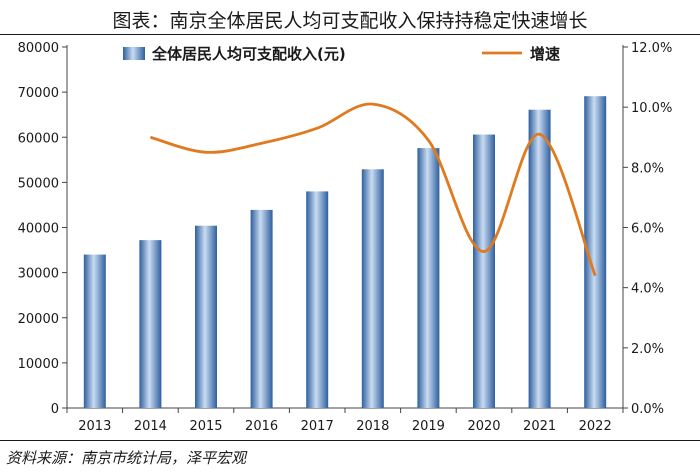 This screenshot has height=473, width=700. I want to click on y-tick-label-left: 70000, so click(38, 93).